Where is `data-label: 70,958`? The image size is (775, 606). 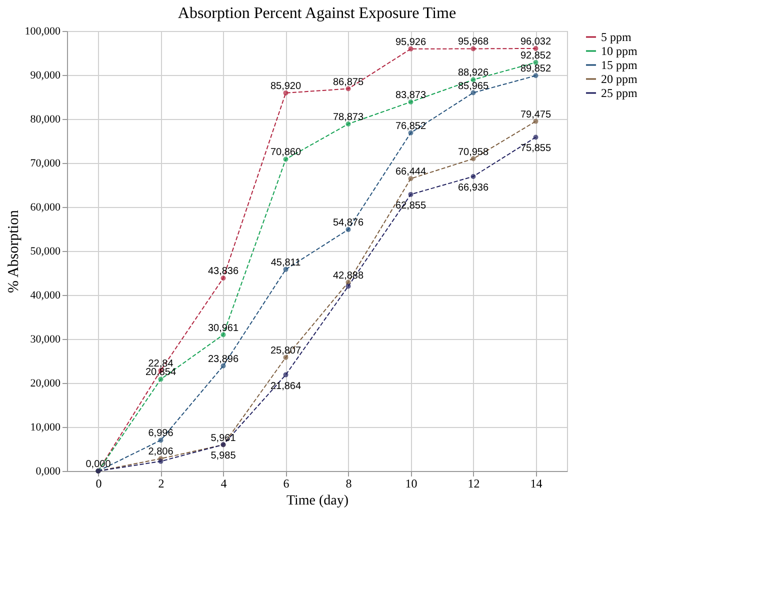 data-label: 70,958 is located at coordinates (473, 152).